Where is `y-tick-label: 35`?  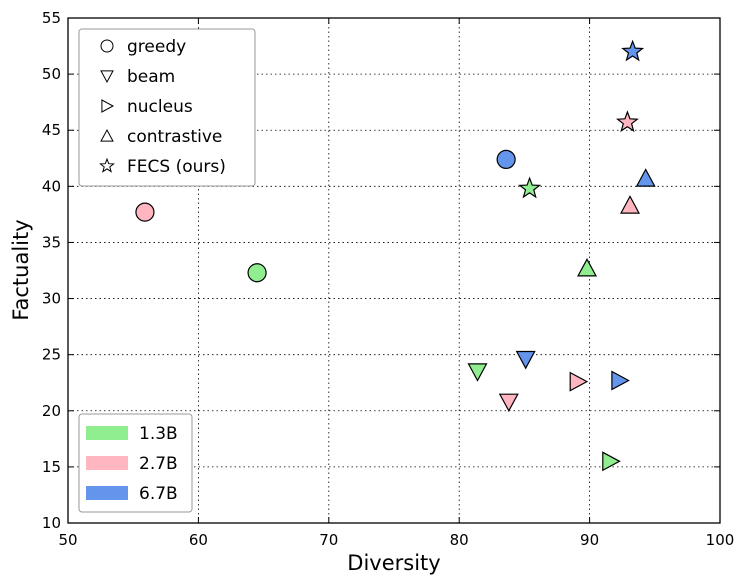
y-tick-label: 35 is located at coordinates (51, 242).